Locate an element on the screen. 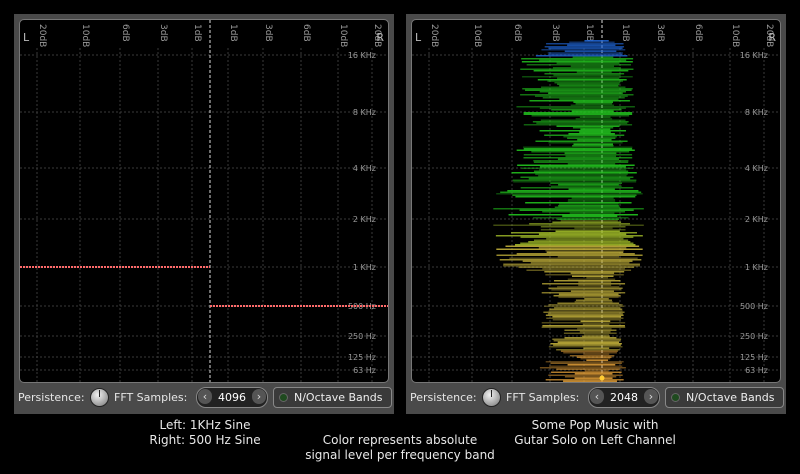 The width and height of the screenshot is (800, 474). db-tick-label: 3dB is located at coordinates (555, 33).